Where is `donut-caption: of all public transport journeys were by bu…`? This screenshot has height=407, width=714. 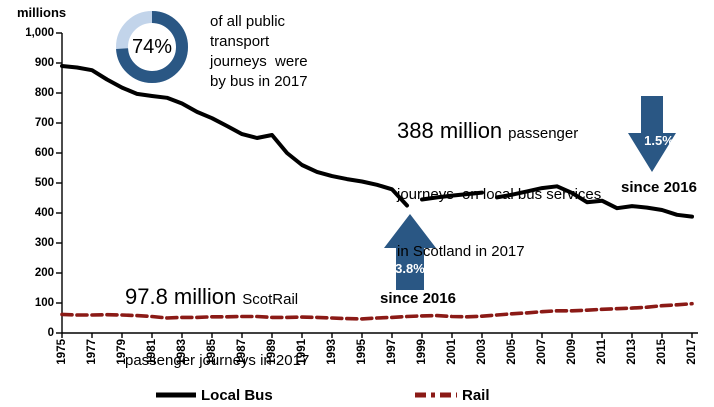
donut-caption: of all public transport journeys were by bu… is located at coordinates (259, 52).